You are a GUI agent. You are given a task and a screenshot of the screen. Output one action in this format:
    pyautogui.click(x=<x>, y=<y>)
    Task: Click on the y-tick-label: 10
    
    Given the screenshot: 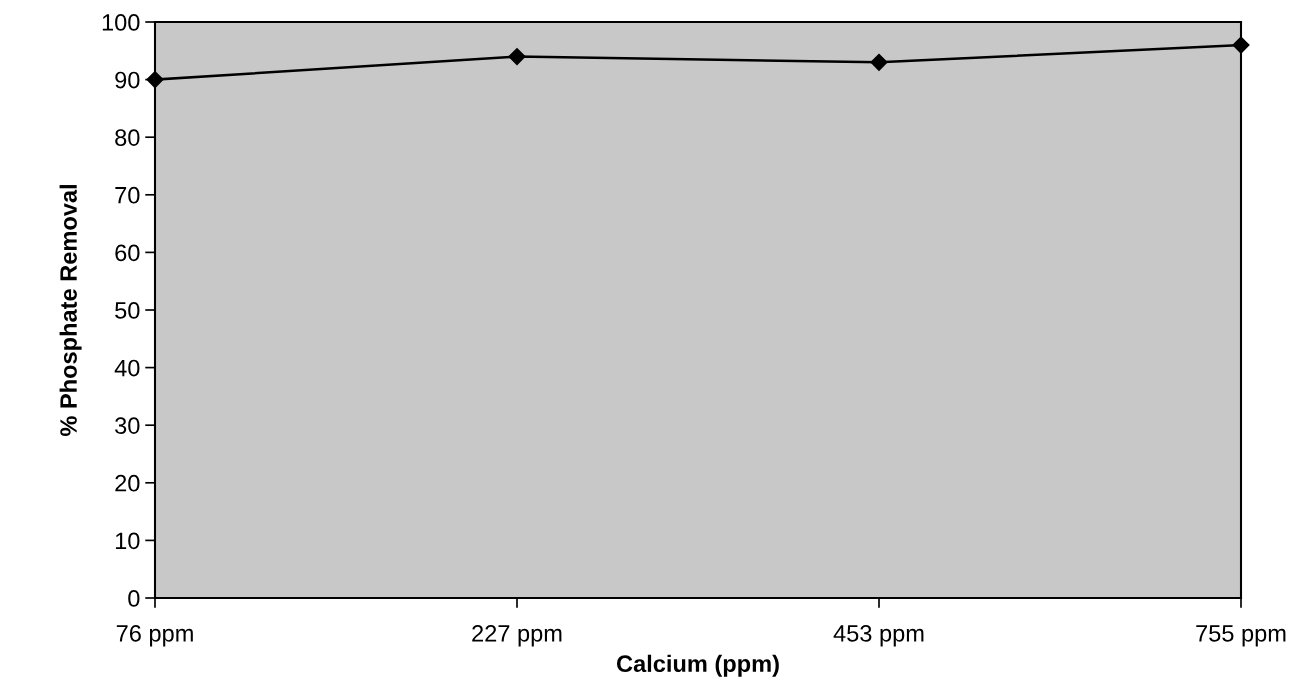 What is the action you would take?
    pyautogui.click(x=127, y=541)
    